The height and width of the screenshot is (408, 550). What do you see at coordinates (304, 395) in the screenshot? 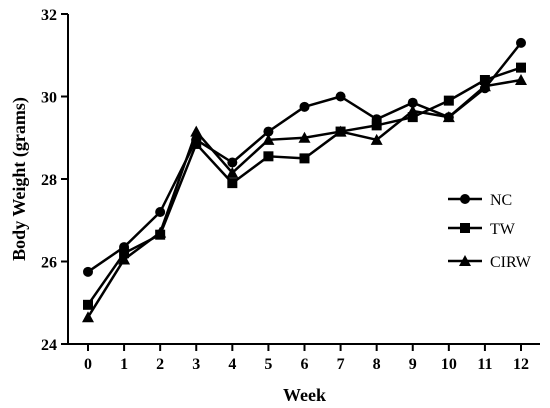
I see `x-axis-title: Week` at bounding box center [304, 395].